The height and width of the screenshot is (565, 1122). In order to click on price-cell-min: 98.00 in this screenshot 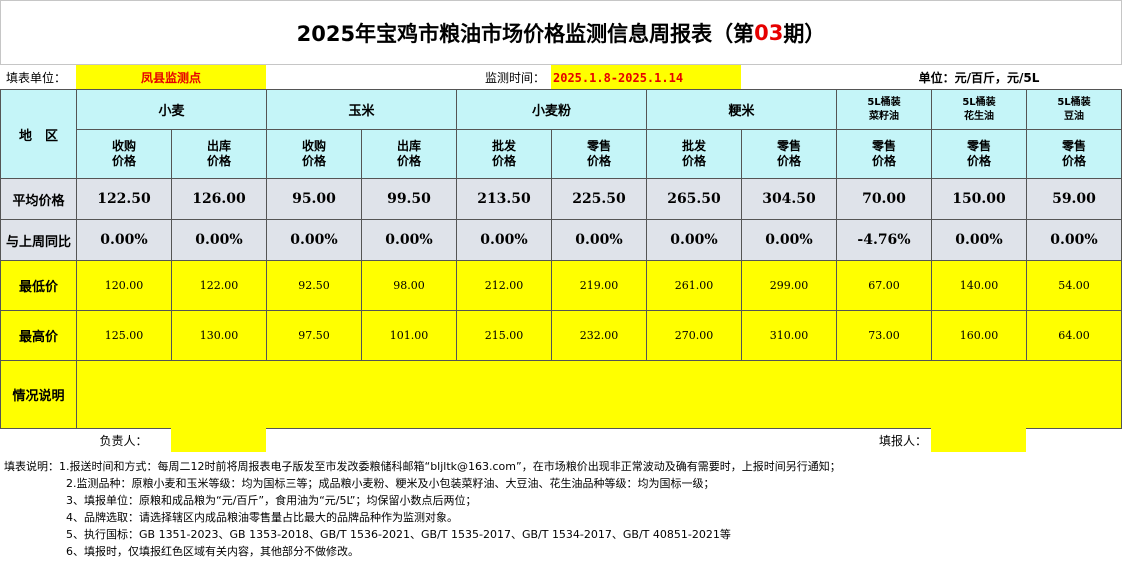, I will do `click(409, 285)`.